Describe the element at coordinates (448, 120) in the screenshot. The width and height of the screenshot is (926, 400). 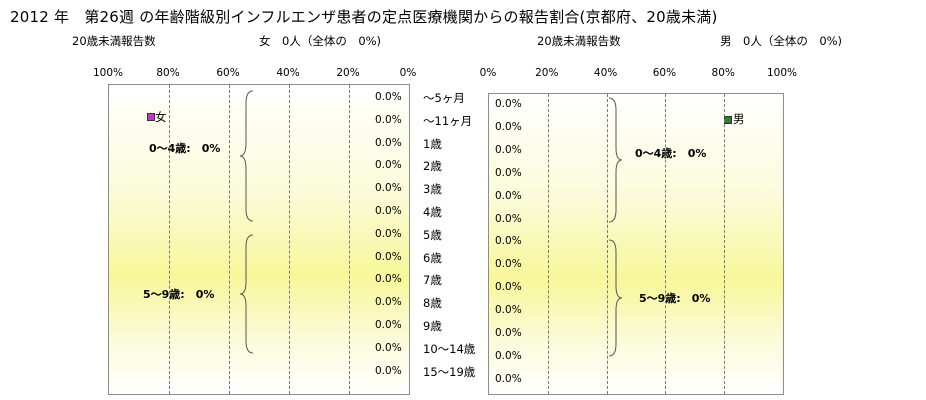
I see `age-label: ～11ヶ月` at that location.